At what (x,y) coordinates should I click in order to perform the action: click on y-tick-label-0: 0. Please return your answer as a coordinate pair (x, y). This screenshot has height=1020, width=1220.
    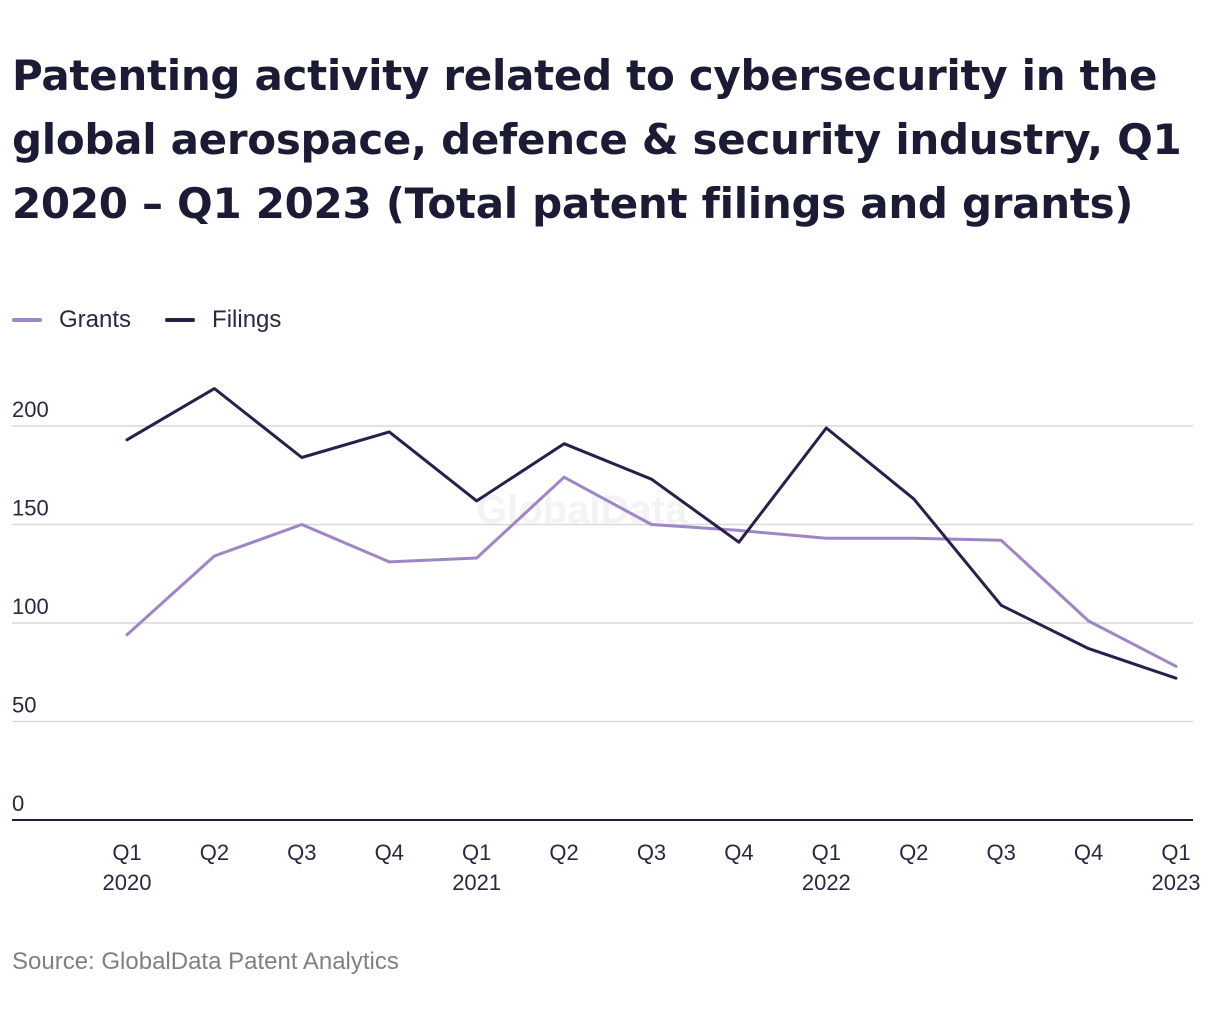
    Looking at the image, I should click on (18, 803).